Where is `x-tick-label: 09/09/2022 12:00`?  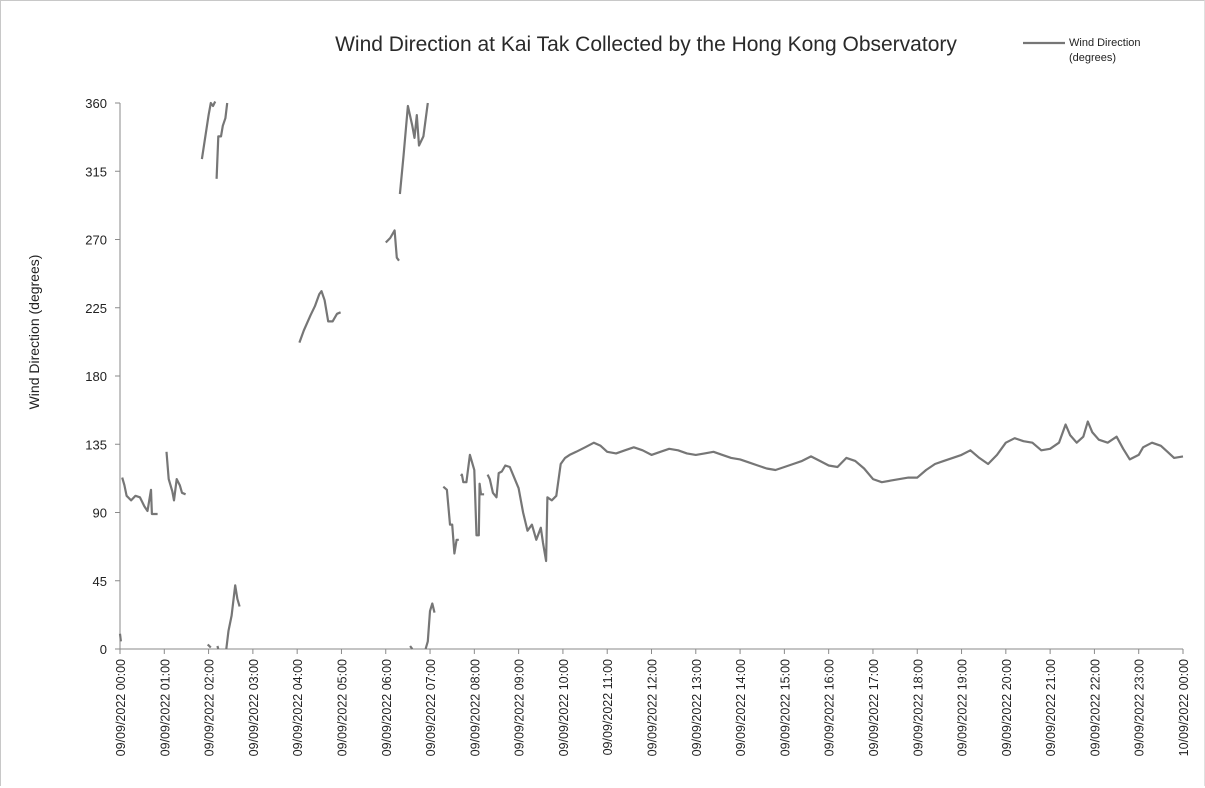 x-tick-label: 09/09/2022 12:00 is located at coordinates (653, 707).